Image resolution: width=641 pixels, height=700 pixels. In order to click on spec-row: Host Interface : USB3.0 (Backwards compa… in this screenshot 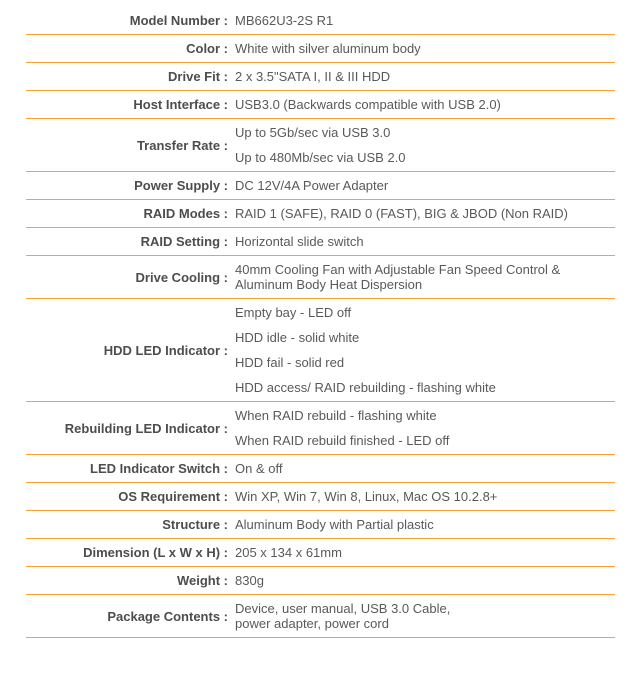, I will do `click(320, 105)`.